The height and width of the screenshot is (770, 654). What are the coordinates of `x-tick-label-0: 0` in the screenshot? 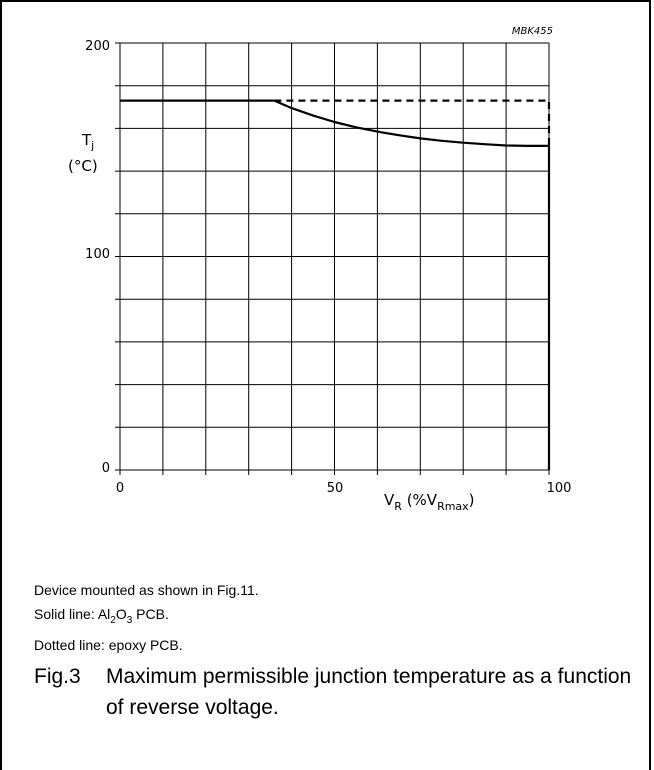 It's located at (120, 488).